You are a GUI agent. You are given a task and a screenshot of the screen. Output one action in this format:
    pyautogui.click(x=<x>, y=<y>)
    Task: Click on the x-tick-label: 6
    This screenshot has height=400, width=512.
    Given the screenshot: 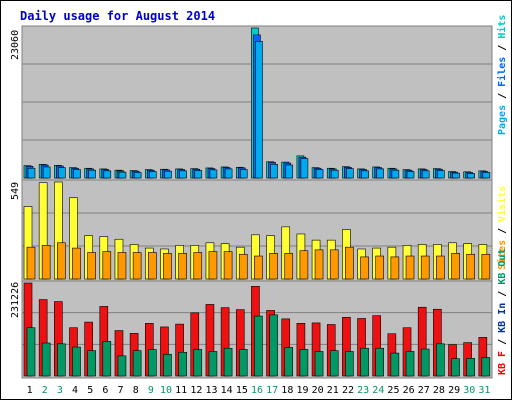 What is the action you would take?
    pyautogui.click(x=105, y=390)
    